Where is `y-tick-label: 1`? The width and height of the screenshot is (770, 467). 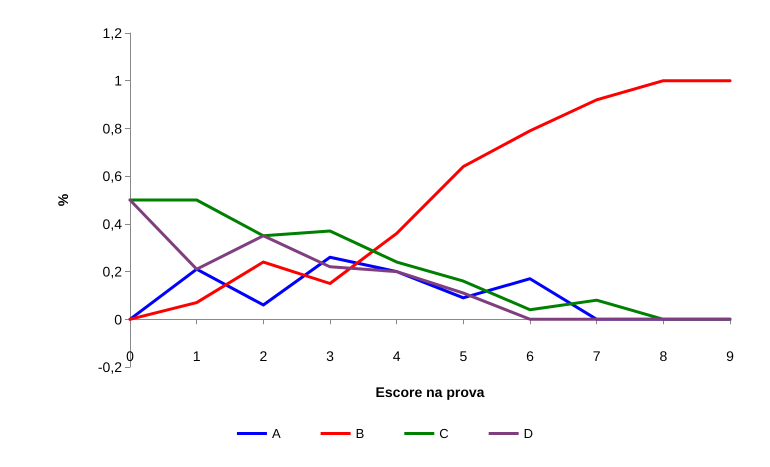 y-tick-label: 1 is located at coordinates (118, 80).